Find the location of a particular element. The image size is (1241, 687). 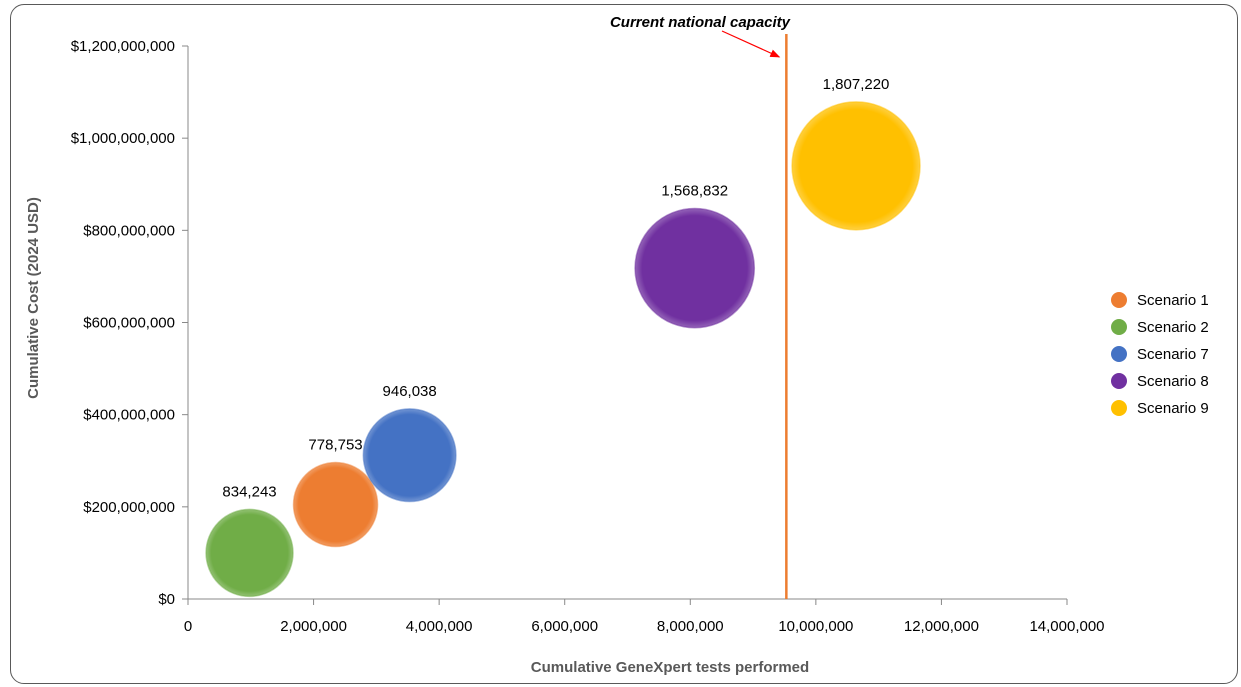

legend-label: Scenario 1 is located at coordinates (1173, 300).